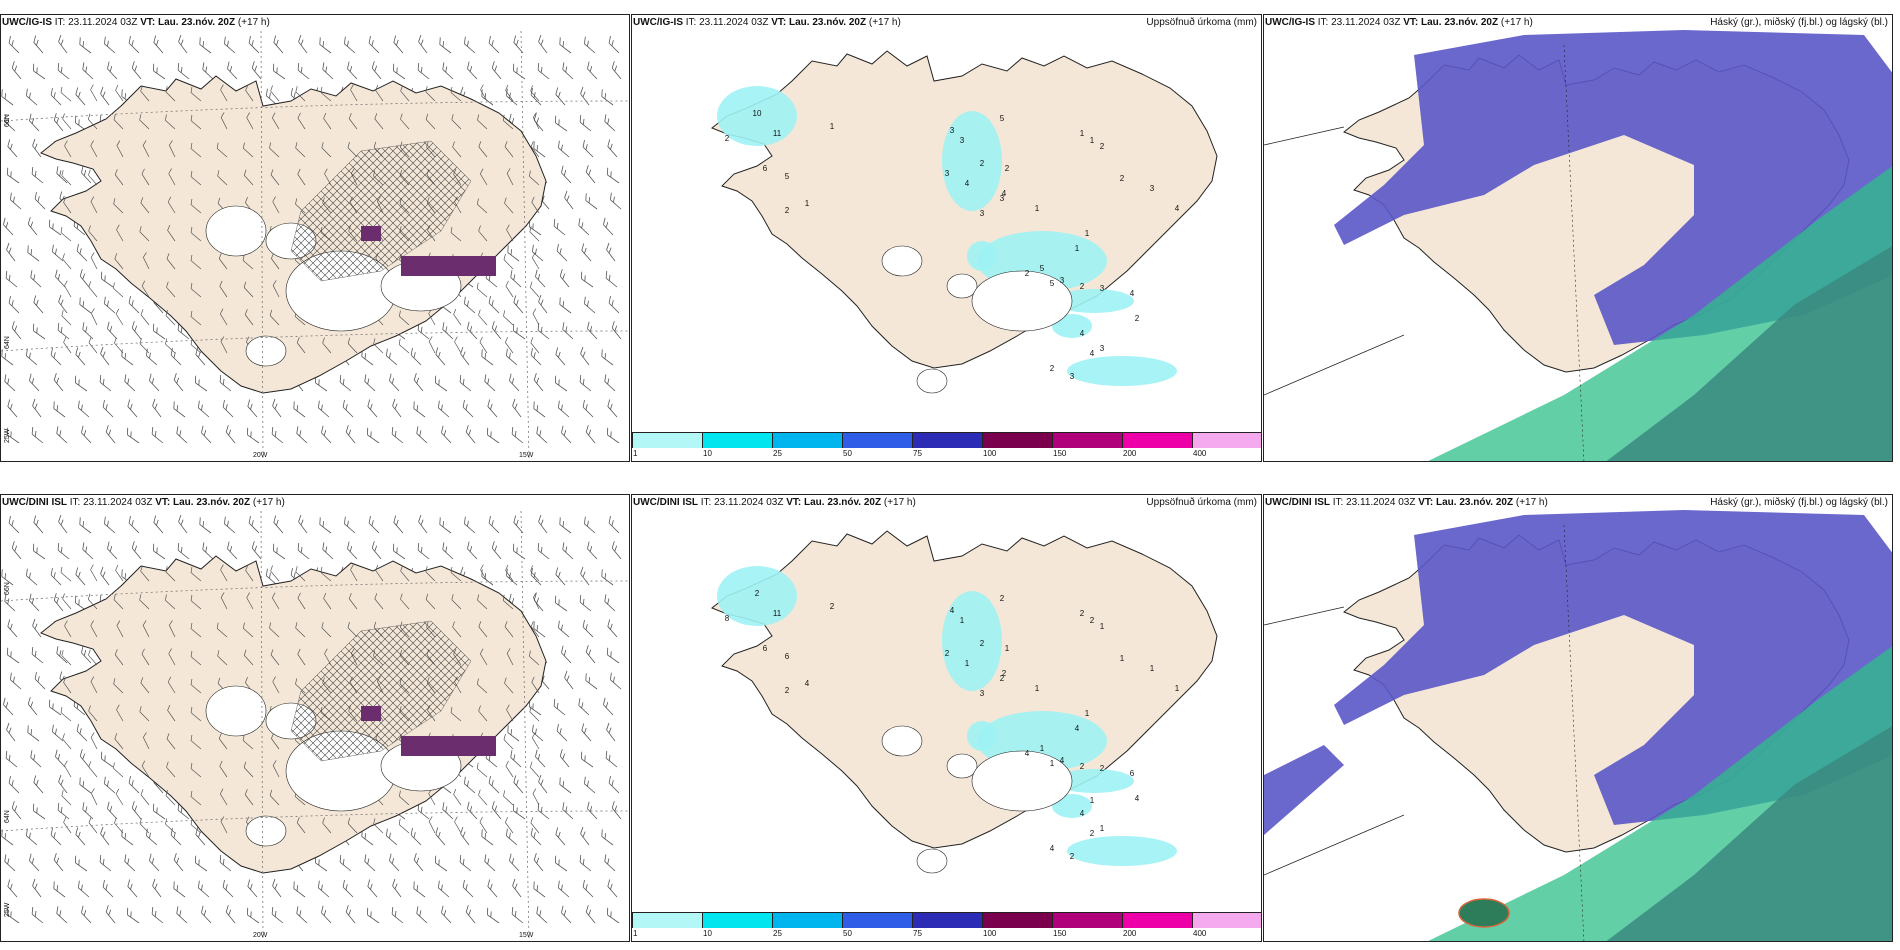 This screenshot has width=1900, height=950. Describe the element at coordinates (843, 502) in the screenshot. I see `vt-value: Lau. 23.nóv. 20Z` at that location.